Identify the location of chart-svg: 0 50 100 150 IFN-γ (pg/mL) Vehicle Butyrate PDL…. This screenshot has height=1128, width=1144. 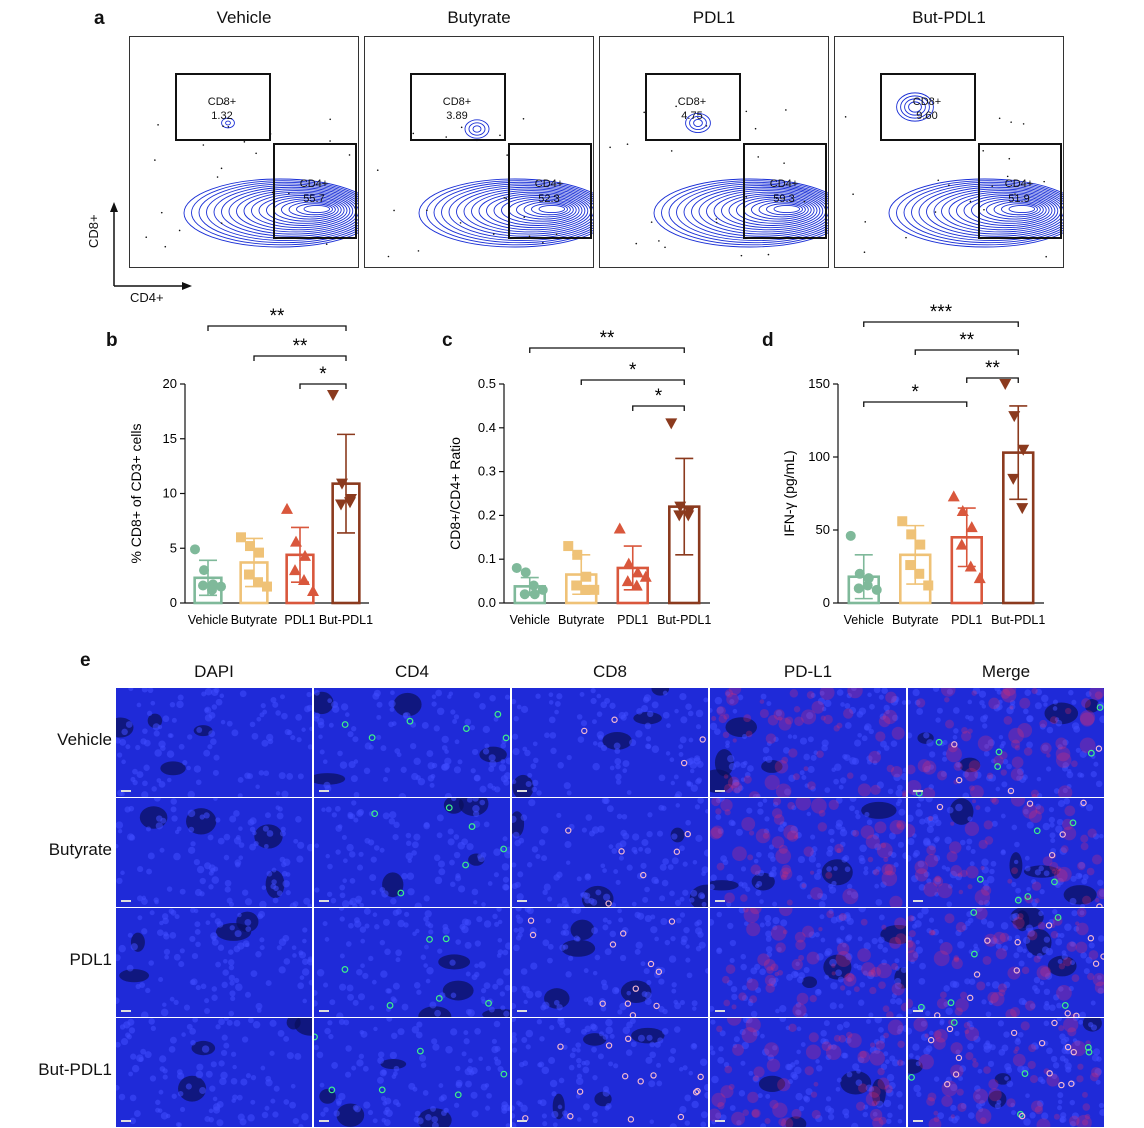
(913, 464).